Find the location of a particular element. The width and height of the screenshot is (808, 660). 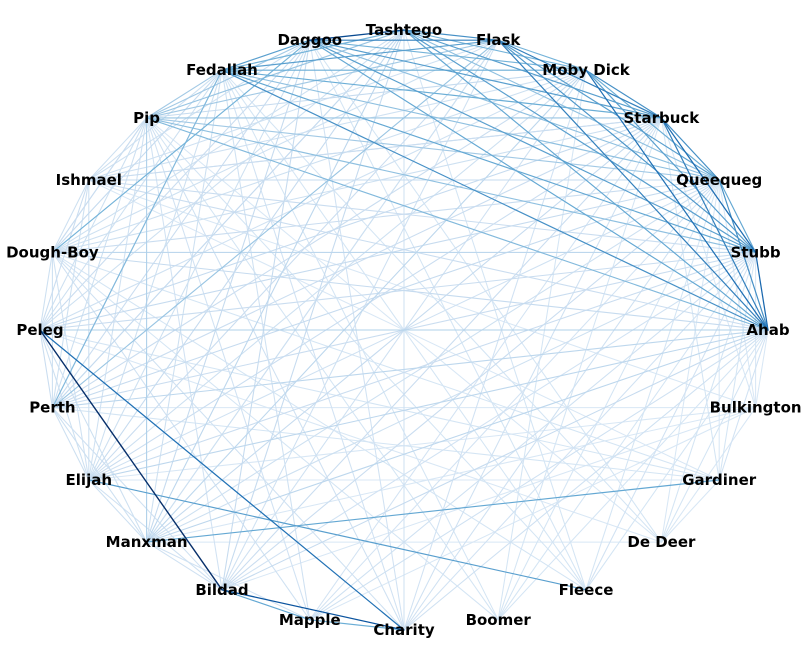

edge-ishmael-peleg is located at coordinates (64, 255).